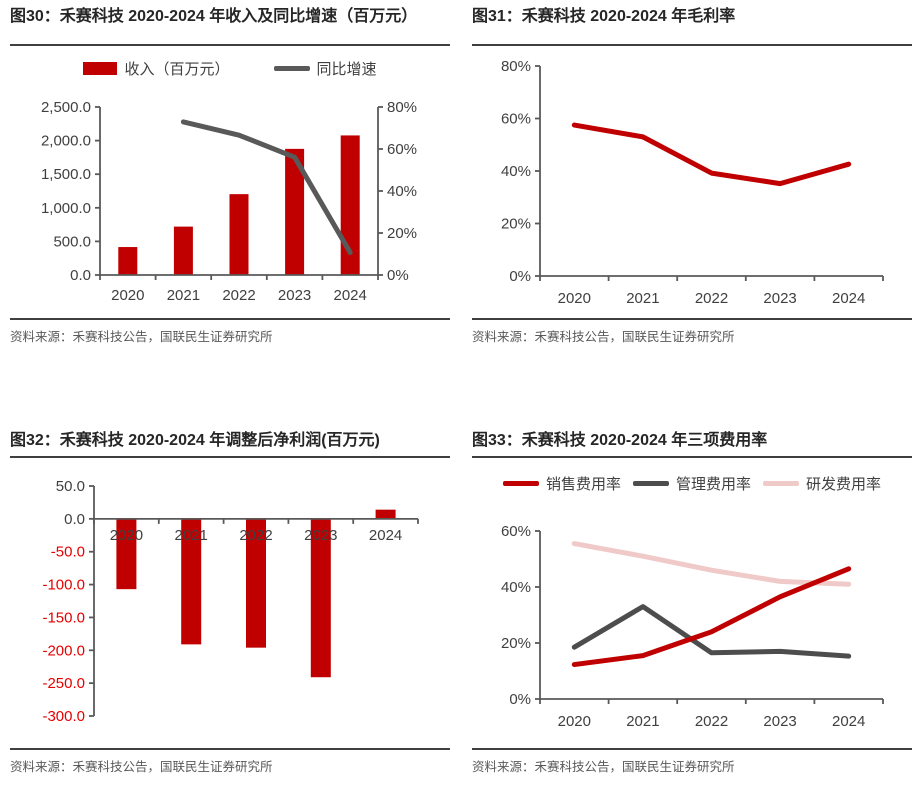 The height and width of the screenshot is (796, 921). Describe the element at coordinates (72, 241) in the screenshot. I see `svg-text: 500.0` at that location.